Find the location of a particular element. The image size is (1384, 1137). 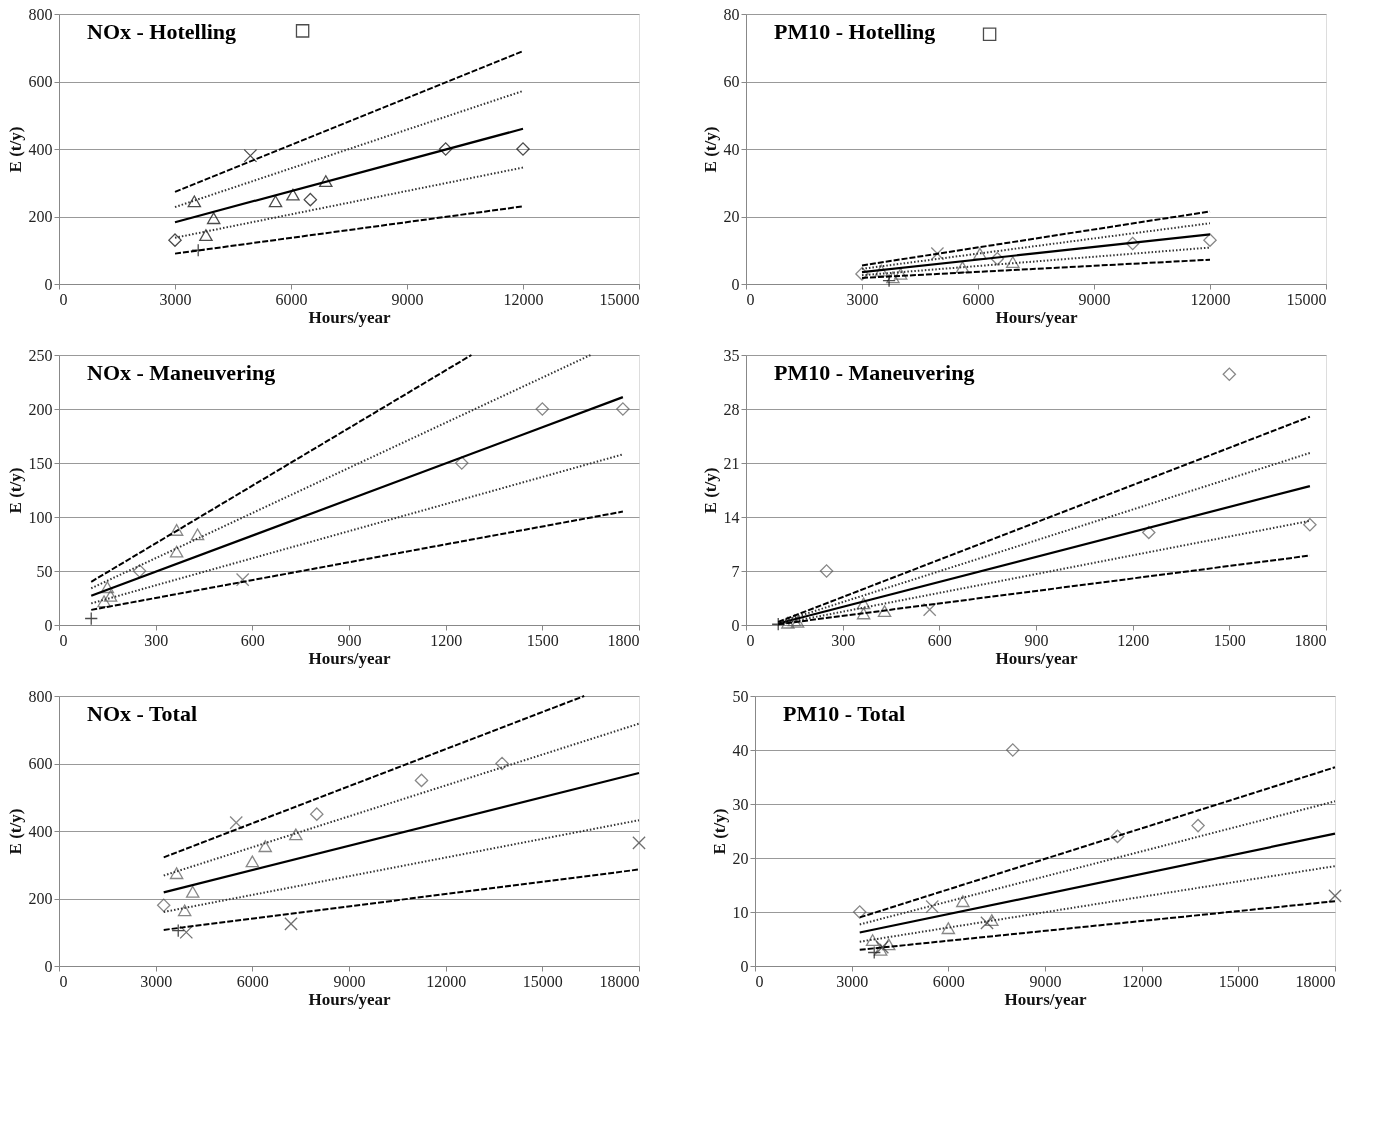

y-tick-label: 250 is located at coordinates (40, 355).